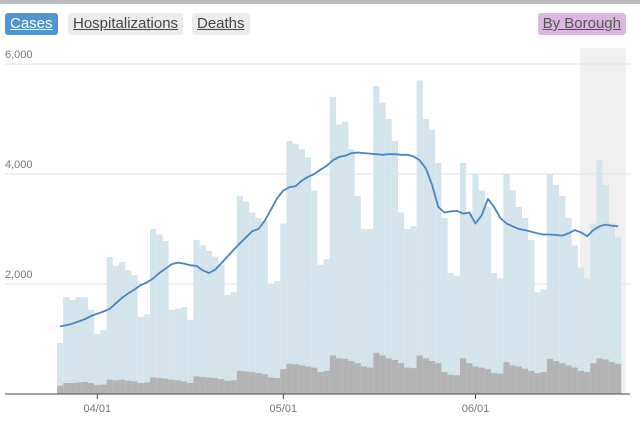 The image size is (640, 428). What do you see at coordinates (98, 409) in the screenshot?
I see `x-tick-label: 04/01` at bounding box center [98, 409].